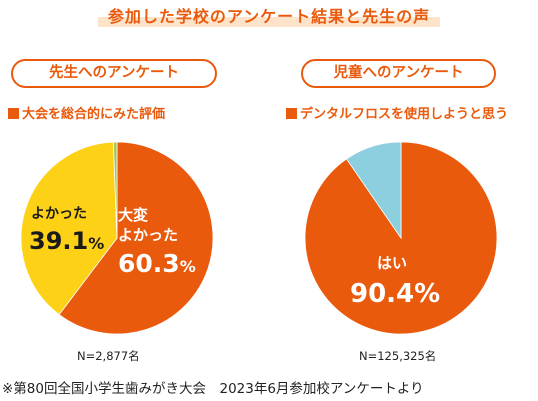 The height and width of the screenshot is (401, 538). I want to click on slice-value-taihen-unit: %, so click(187, 266).